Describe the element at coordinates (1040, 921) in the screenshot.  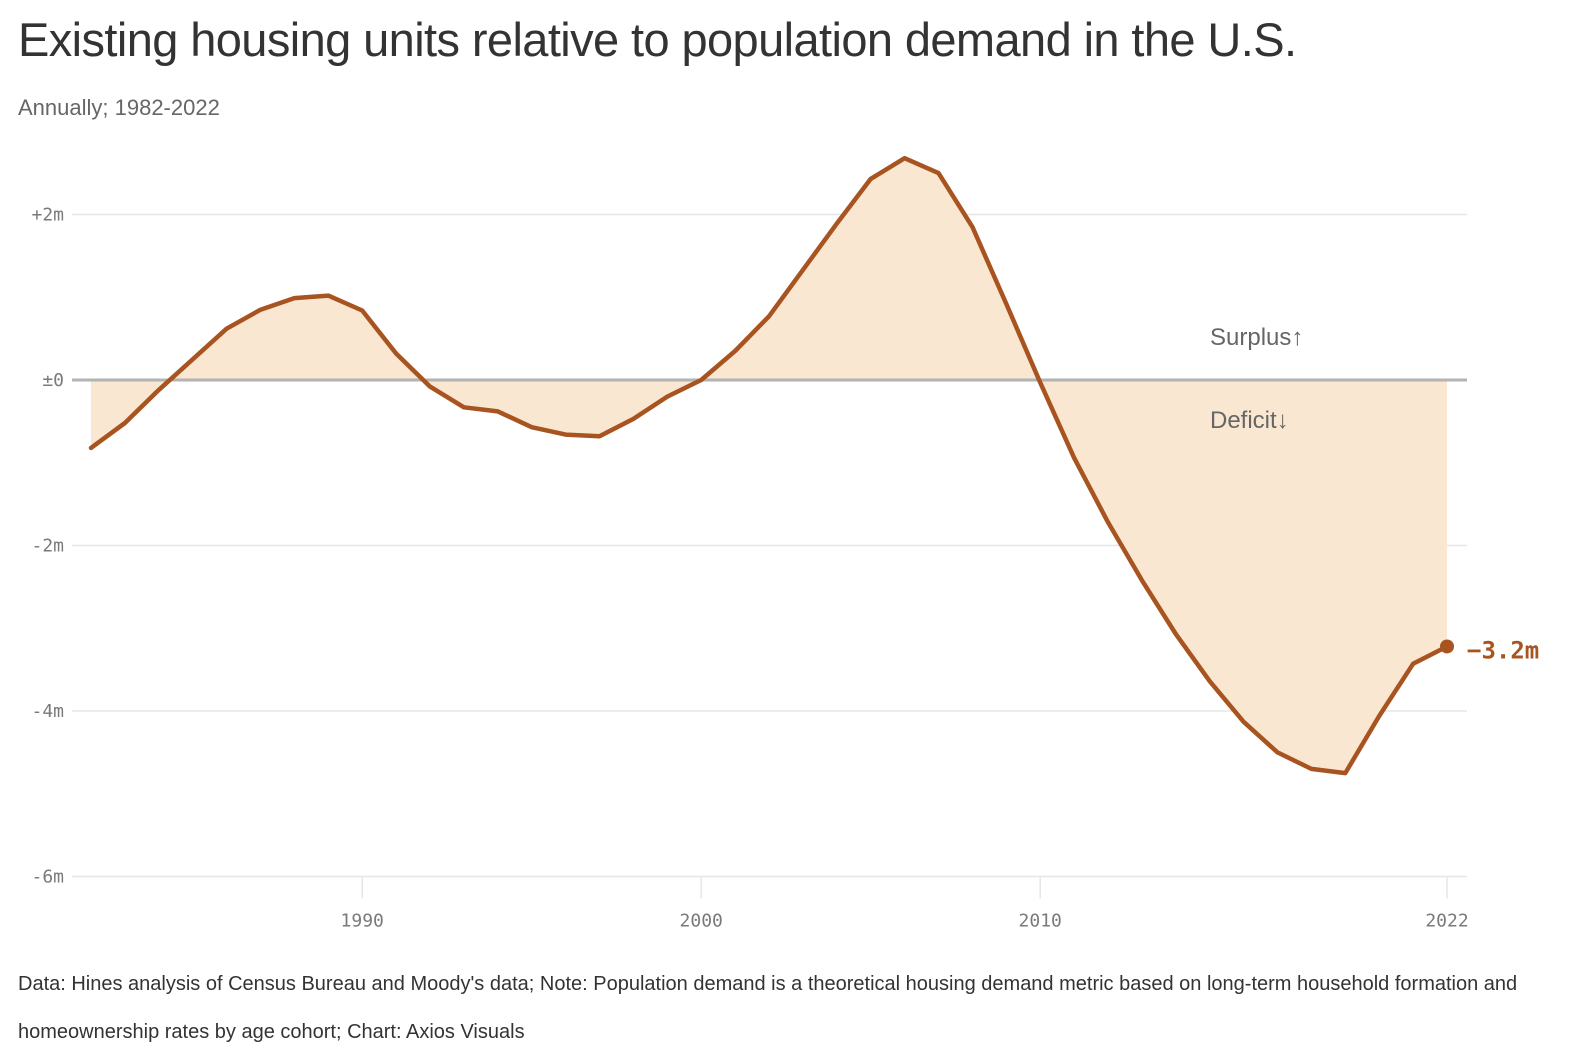
I see `x-tick-label: 2010` at that location.